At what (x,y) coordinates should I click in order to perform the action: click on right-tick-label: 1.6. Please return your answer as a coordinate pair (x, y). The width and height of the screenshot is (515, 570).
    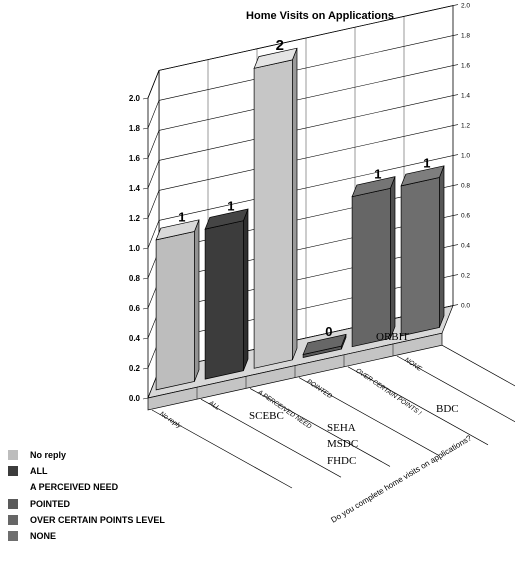
    Looking at the image, I should click on (465, 66).